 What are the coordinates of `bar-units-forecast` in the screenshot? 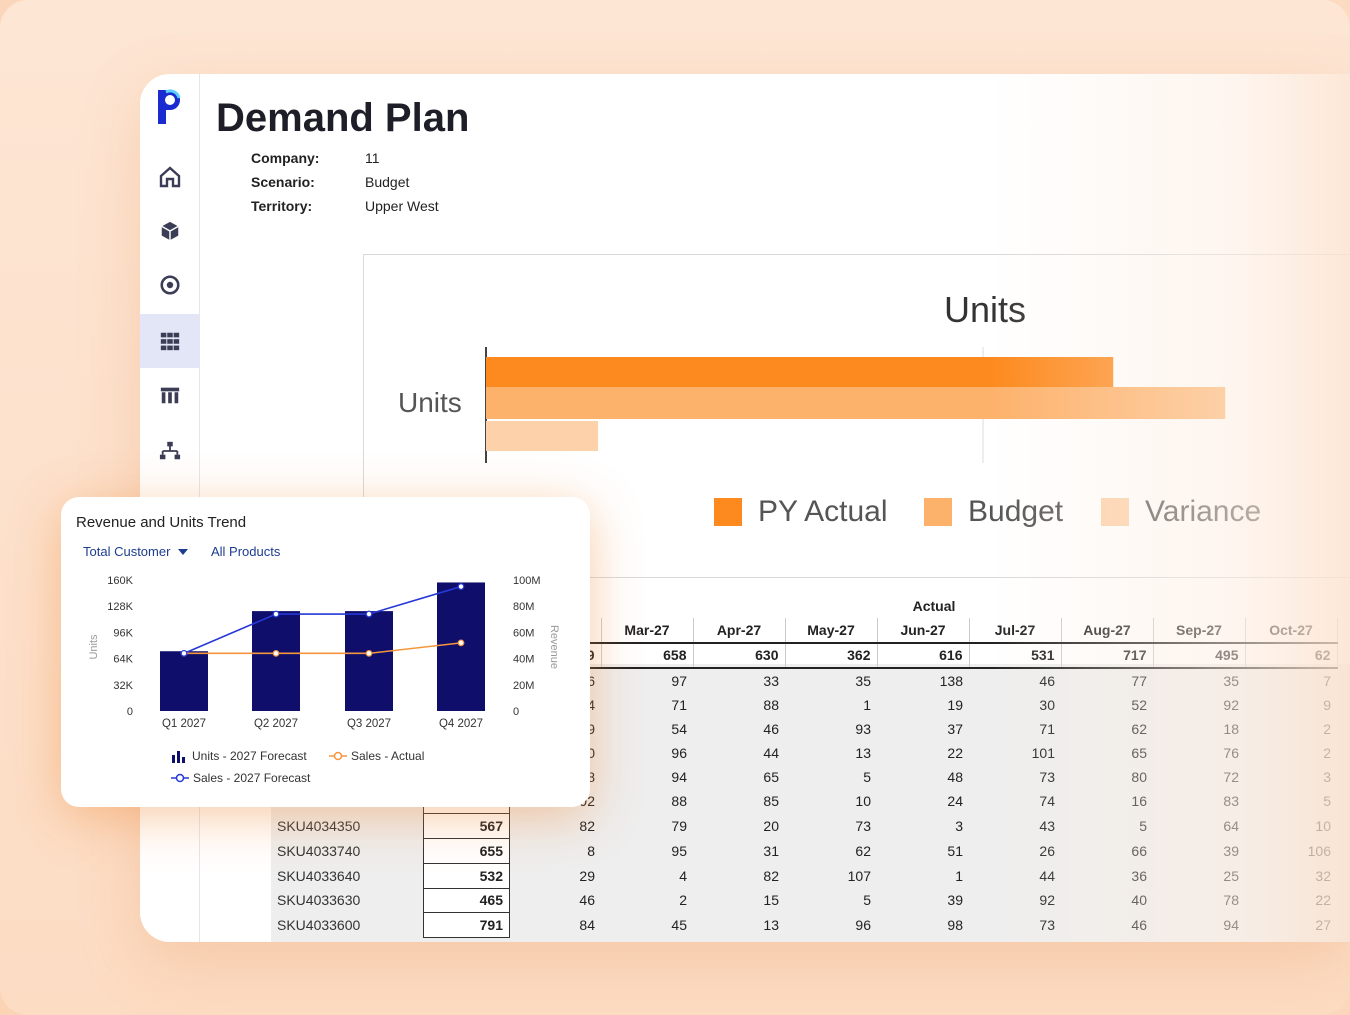 It's located at (184, 681).